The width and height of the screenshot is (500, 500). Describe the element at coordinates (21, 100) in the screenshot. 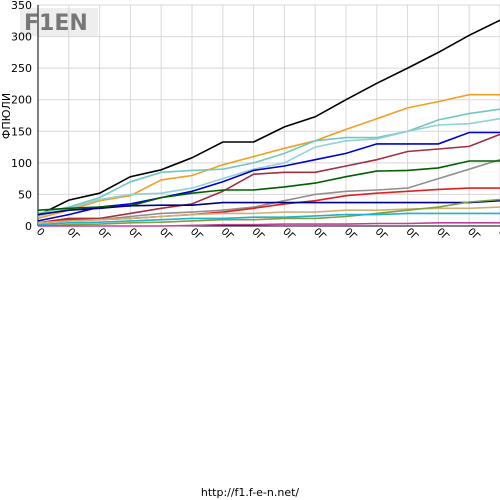

I see `y-tick-label: 200` at that location.